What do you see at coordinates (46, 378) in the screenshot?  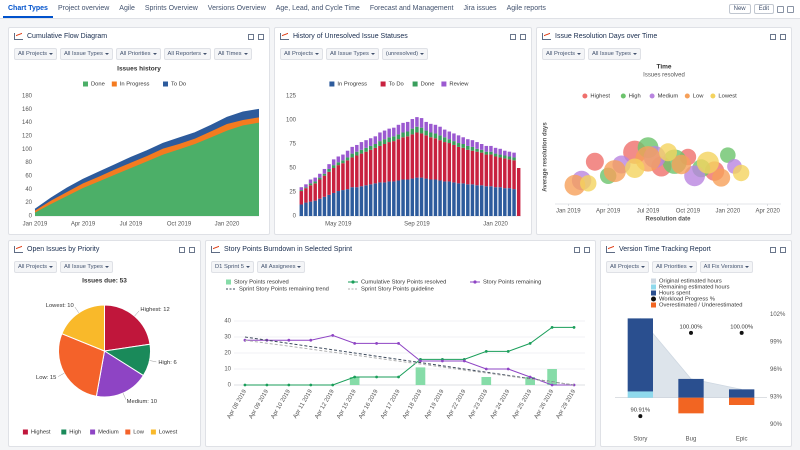 I see `slice-label: Low: 15` at bounding box center [46, 378].